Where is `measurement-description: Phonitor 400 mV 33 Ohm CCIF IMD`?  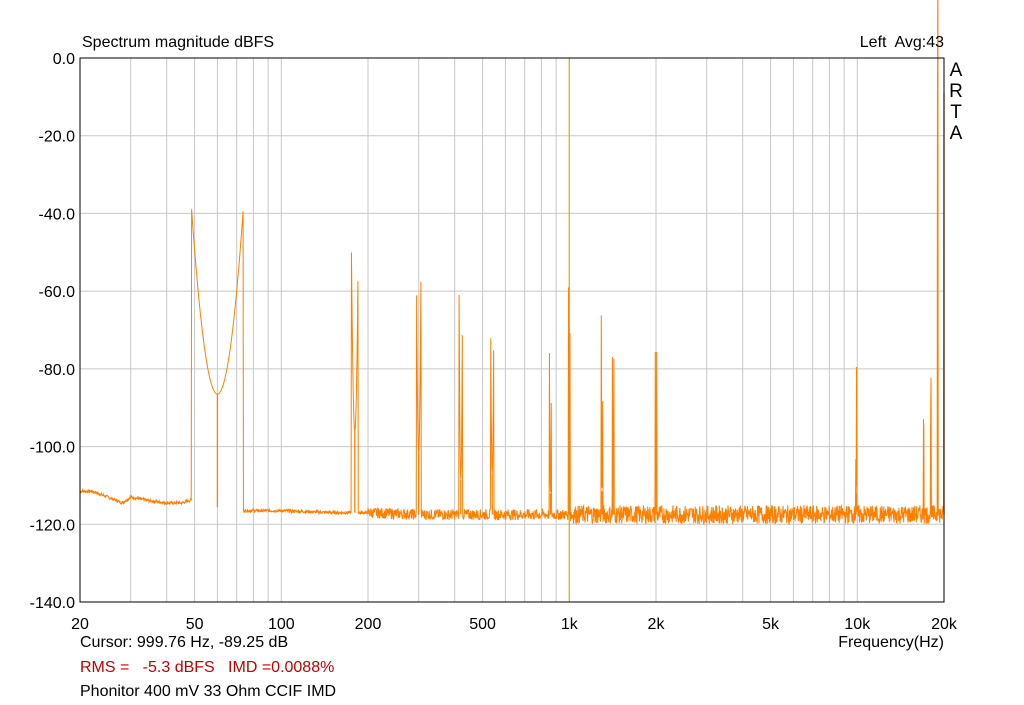
measurement-description: Phonitor 400 mV 33 Ohm CCIF IMD is located at coordinates (208, 691).